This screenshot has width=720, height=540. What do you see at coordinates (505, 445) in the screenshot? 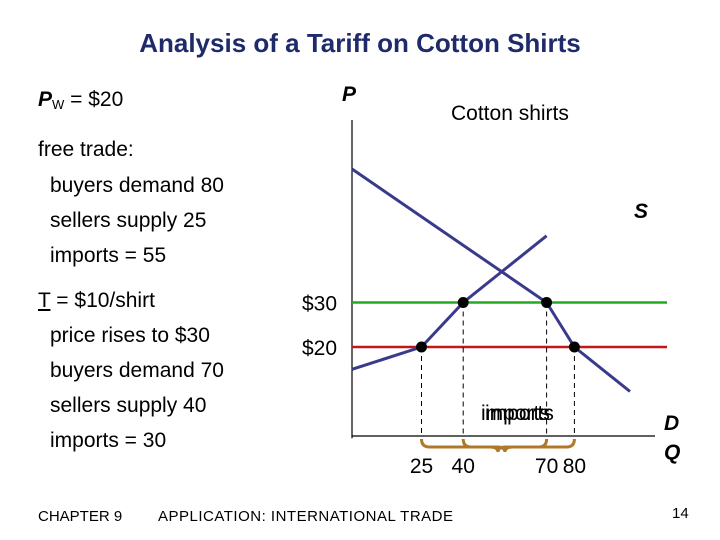
I see `imports-brace-tariff` at bounding box center [505, 445].